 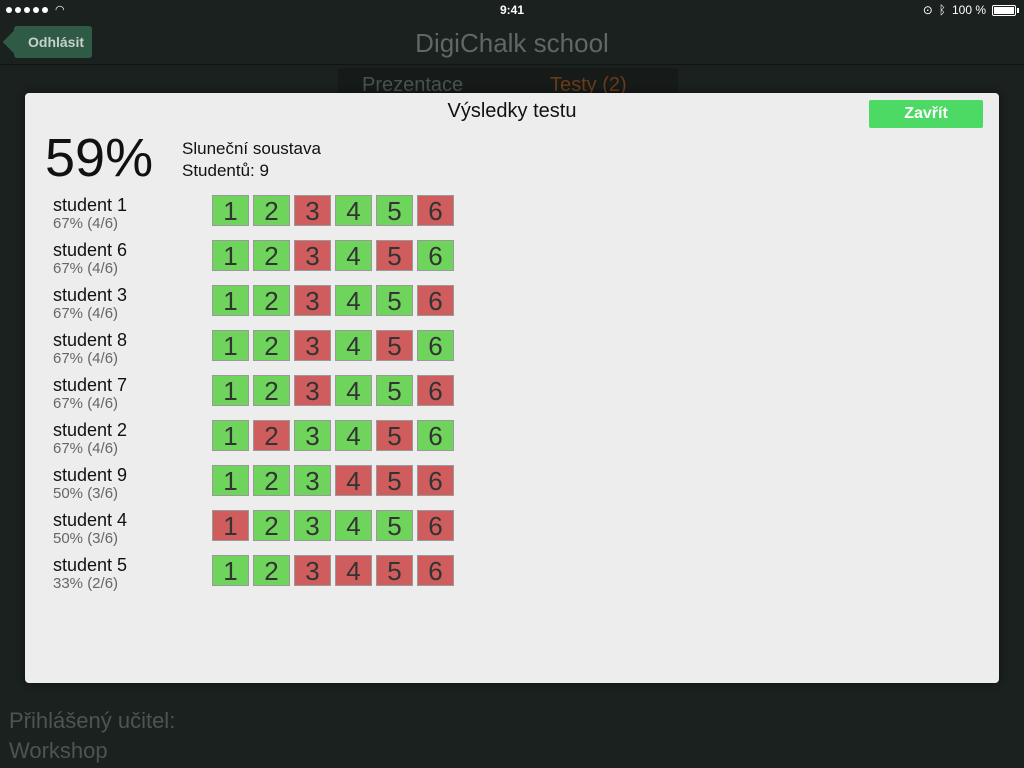 I want to click on student-row: student 2 67% (4/6) 1 2 3 4 5 6, so click(x=263, y=442).